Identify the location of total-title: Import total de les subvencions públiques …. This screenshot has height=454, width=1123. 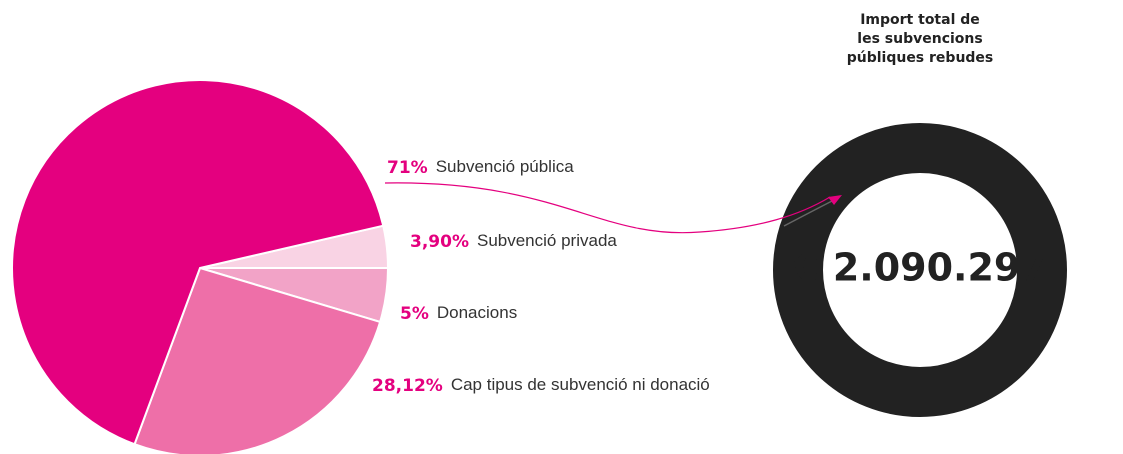
(920, 39).